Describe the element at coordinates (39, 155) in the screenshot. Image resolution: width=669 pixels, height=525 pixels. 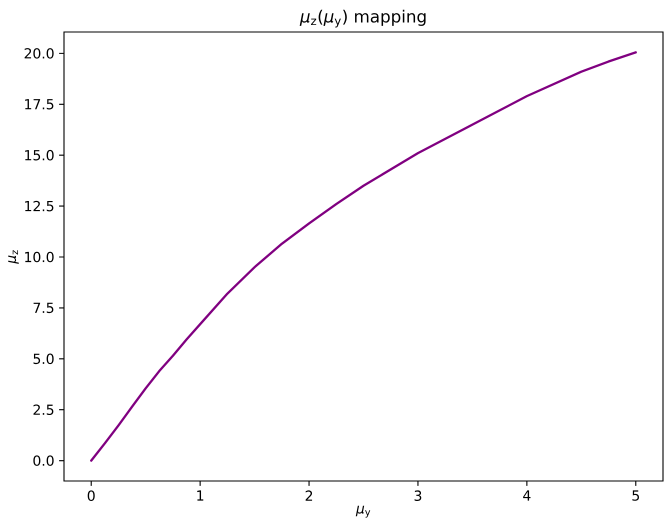
I see `y-tick-label: 15.0` at that location.